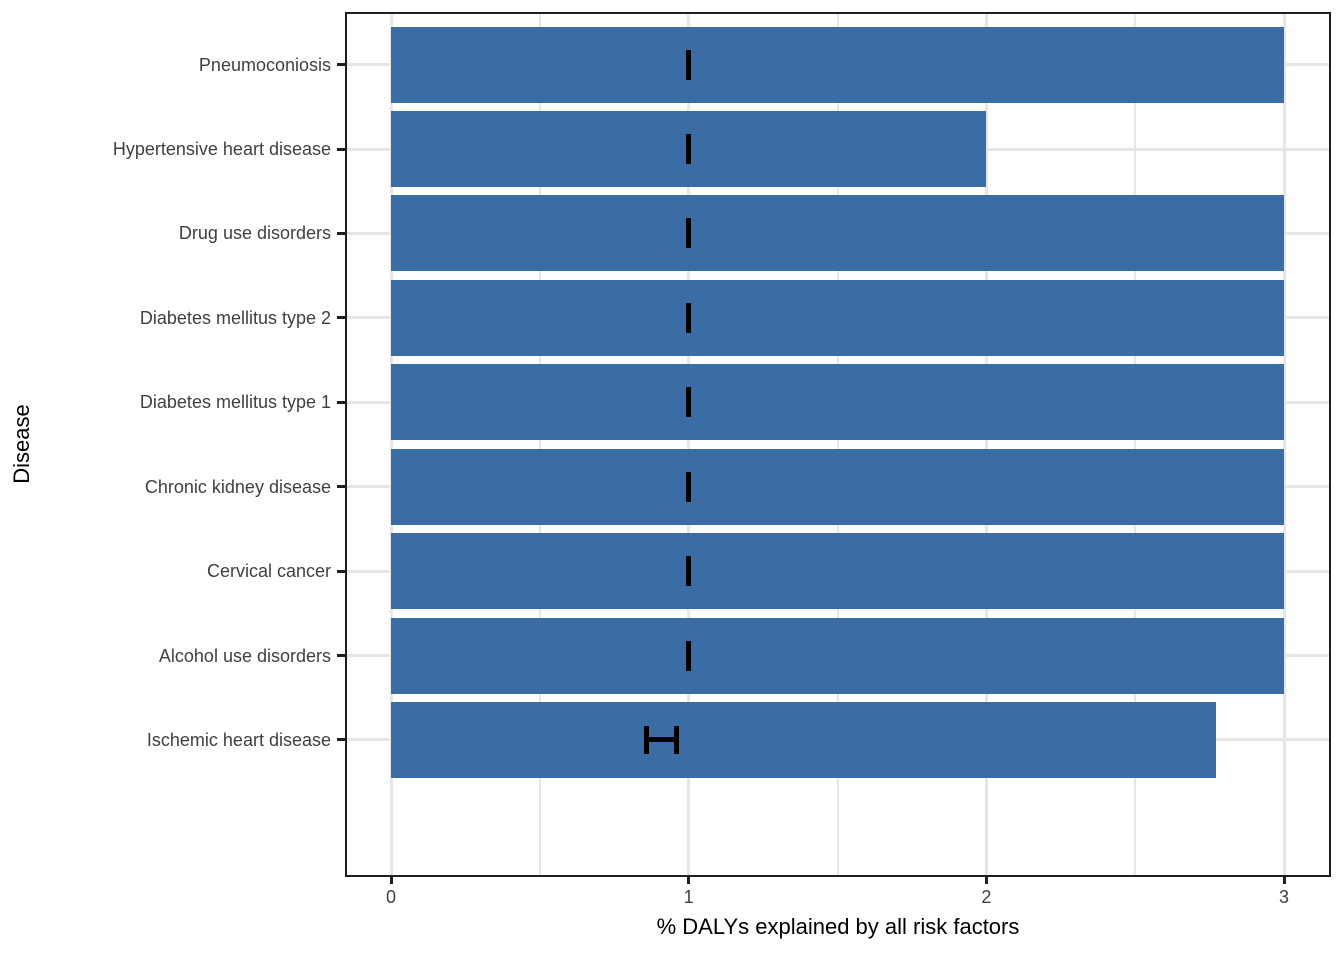 This screenshot has width=1344, height=960. I want to click on y-tick-label: Ischemic heart disease, so click(238, 739).